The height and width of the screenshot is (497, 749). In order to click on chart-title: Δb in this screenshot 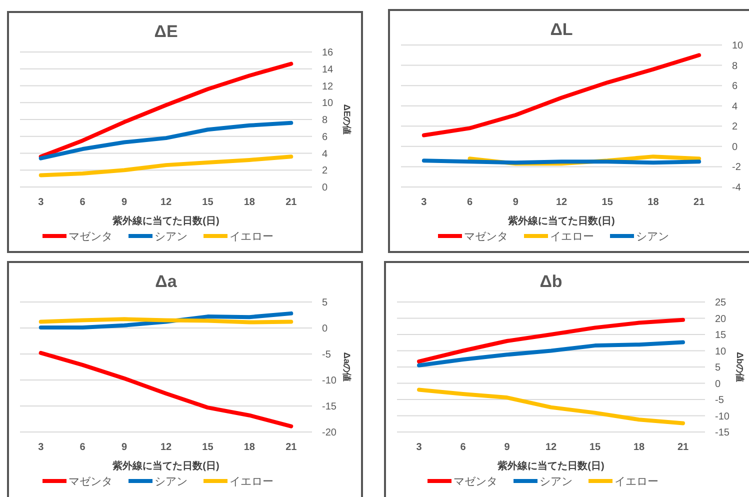, I will do `click(551, 281)`.